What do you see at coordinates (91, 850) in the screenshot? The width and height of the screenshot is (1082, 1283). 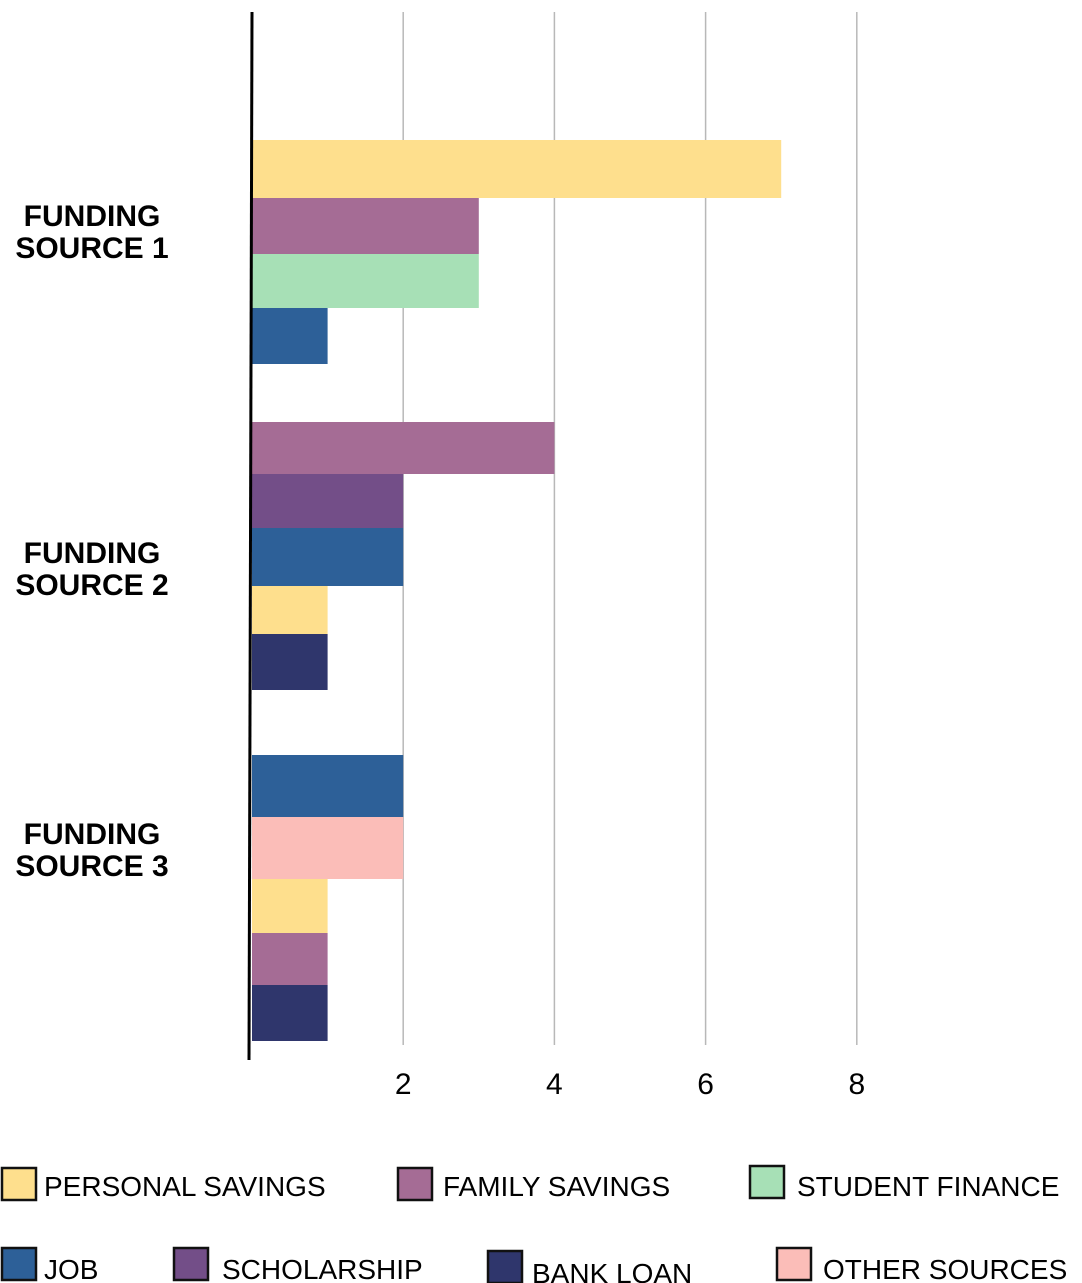 I see `category-label: FUNDING SOURCE 3` at bounding box center [91, 850].